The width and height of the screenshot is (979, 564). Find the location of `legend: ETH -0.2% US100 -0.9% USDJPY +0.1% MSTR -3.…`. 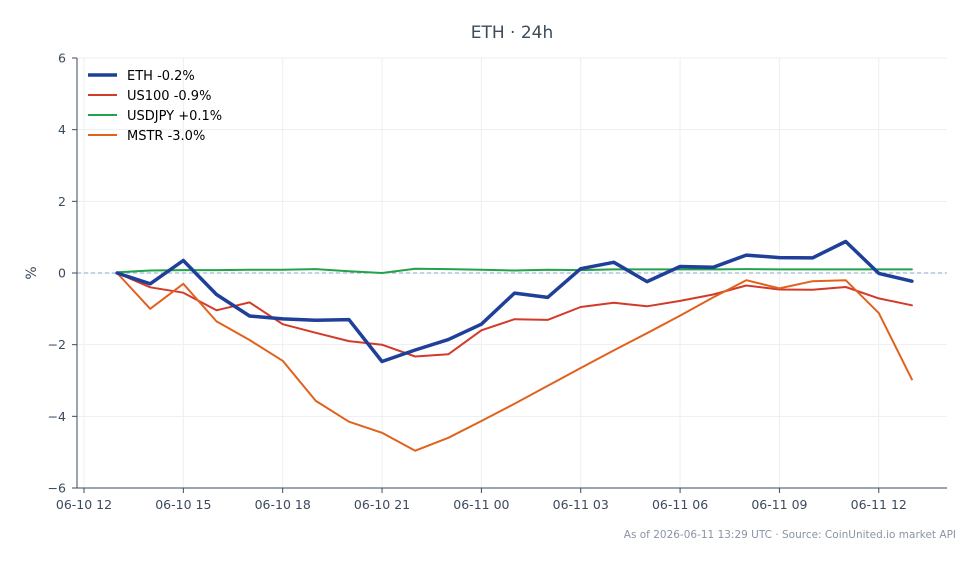

legend: ETH -0.2% US100 -0.9% USDJPY +0.1% MSTR -3.… is located at coordinates (155, 106).